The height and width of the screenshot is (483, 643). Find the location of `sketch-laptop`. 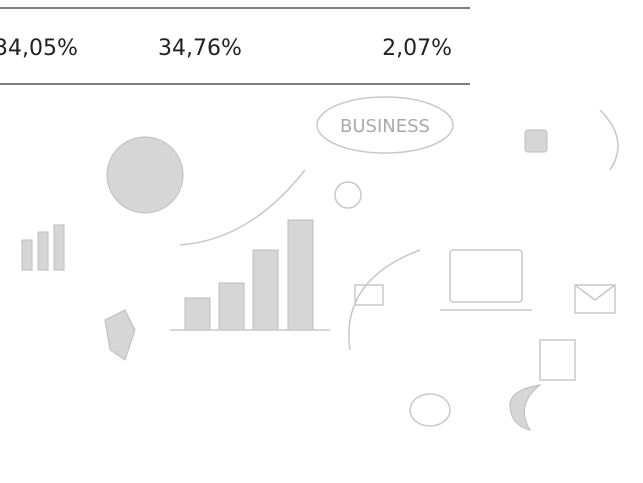

sketch-laptop is located at coordinates (486, 276).